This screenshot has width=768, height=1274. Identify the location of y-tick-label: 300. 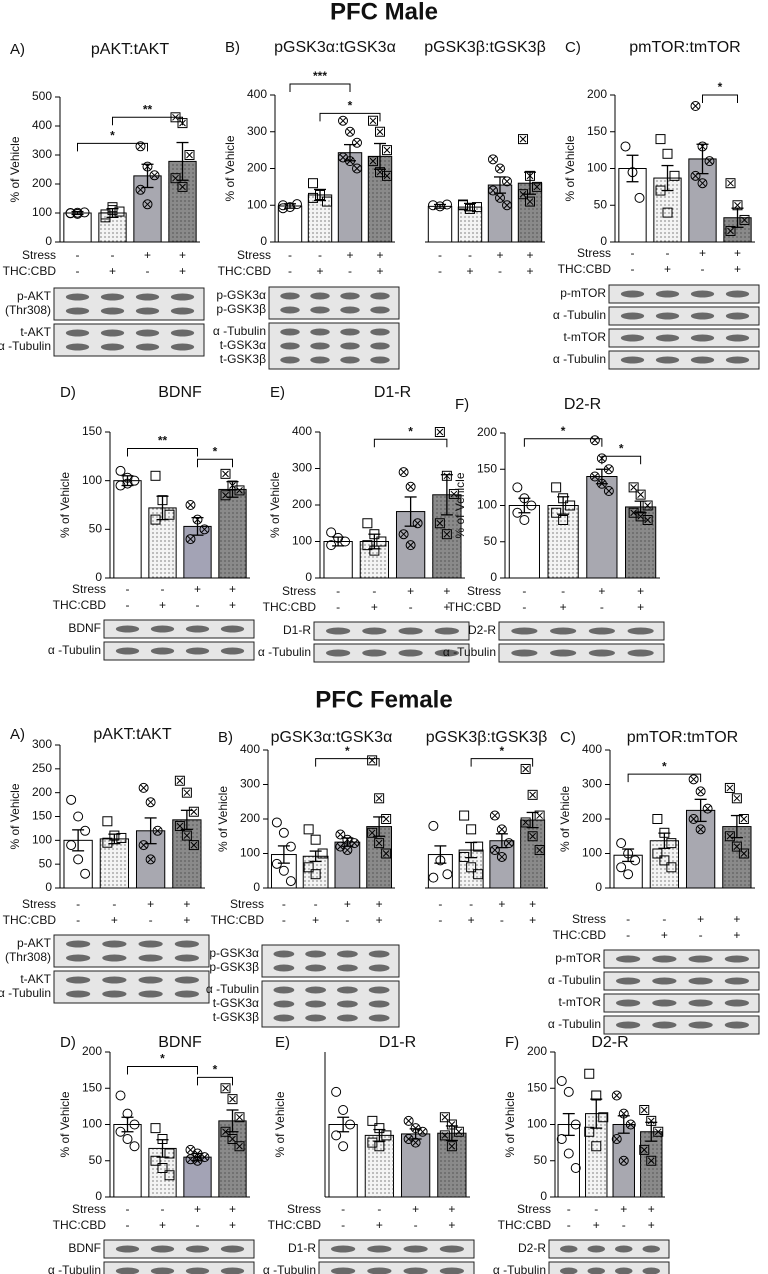
(42, 154).